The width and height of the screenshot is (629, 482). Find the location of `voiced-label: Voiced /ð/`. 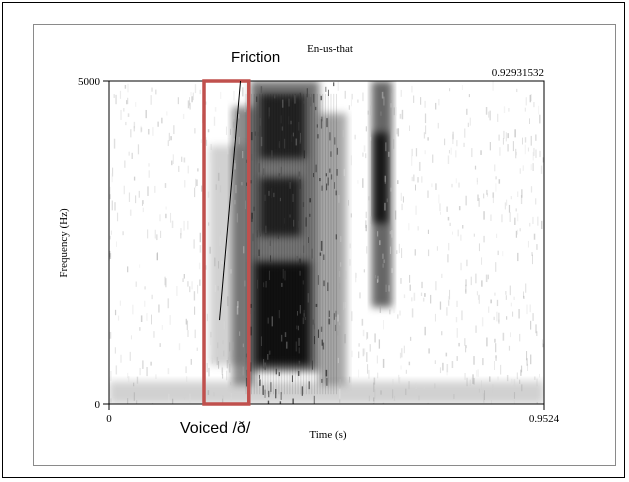

voiced-label: Voiced /ð/ is located at coordinates (215, 428).